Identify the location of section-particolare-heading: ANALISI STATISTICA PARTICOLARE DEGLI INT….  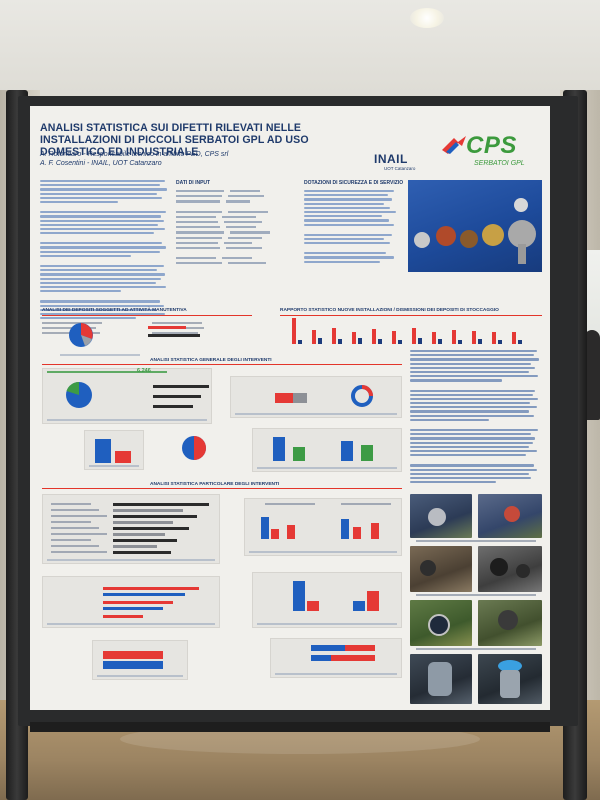
(215, 484).